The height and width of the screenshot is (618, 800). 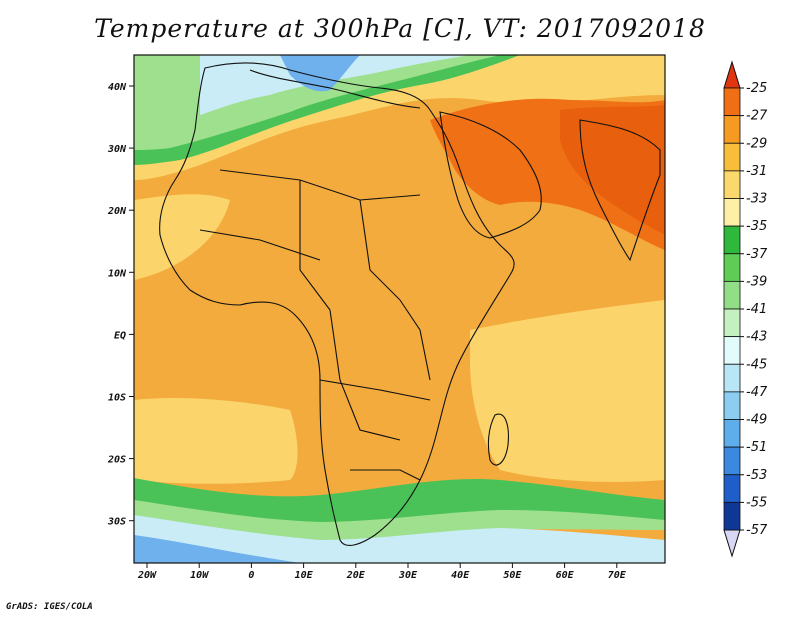 What do you see at coordinates (756, 364) in the screenshot?
I see `colorbar-label: -45` at bounding box center [756, 364].